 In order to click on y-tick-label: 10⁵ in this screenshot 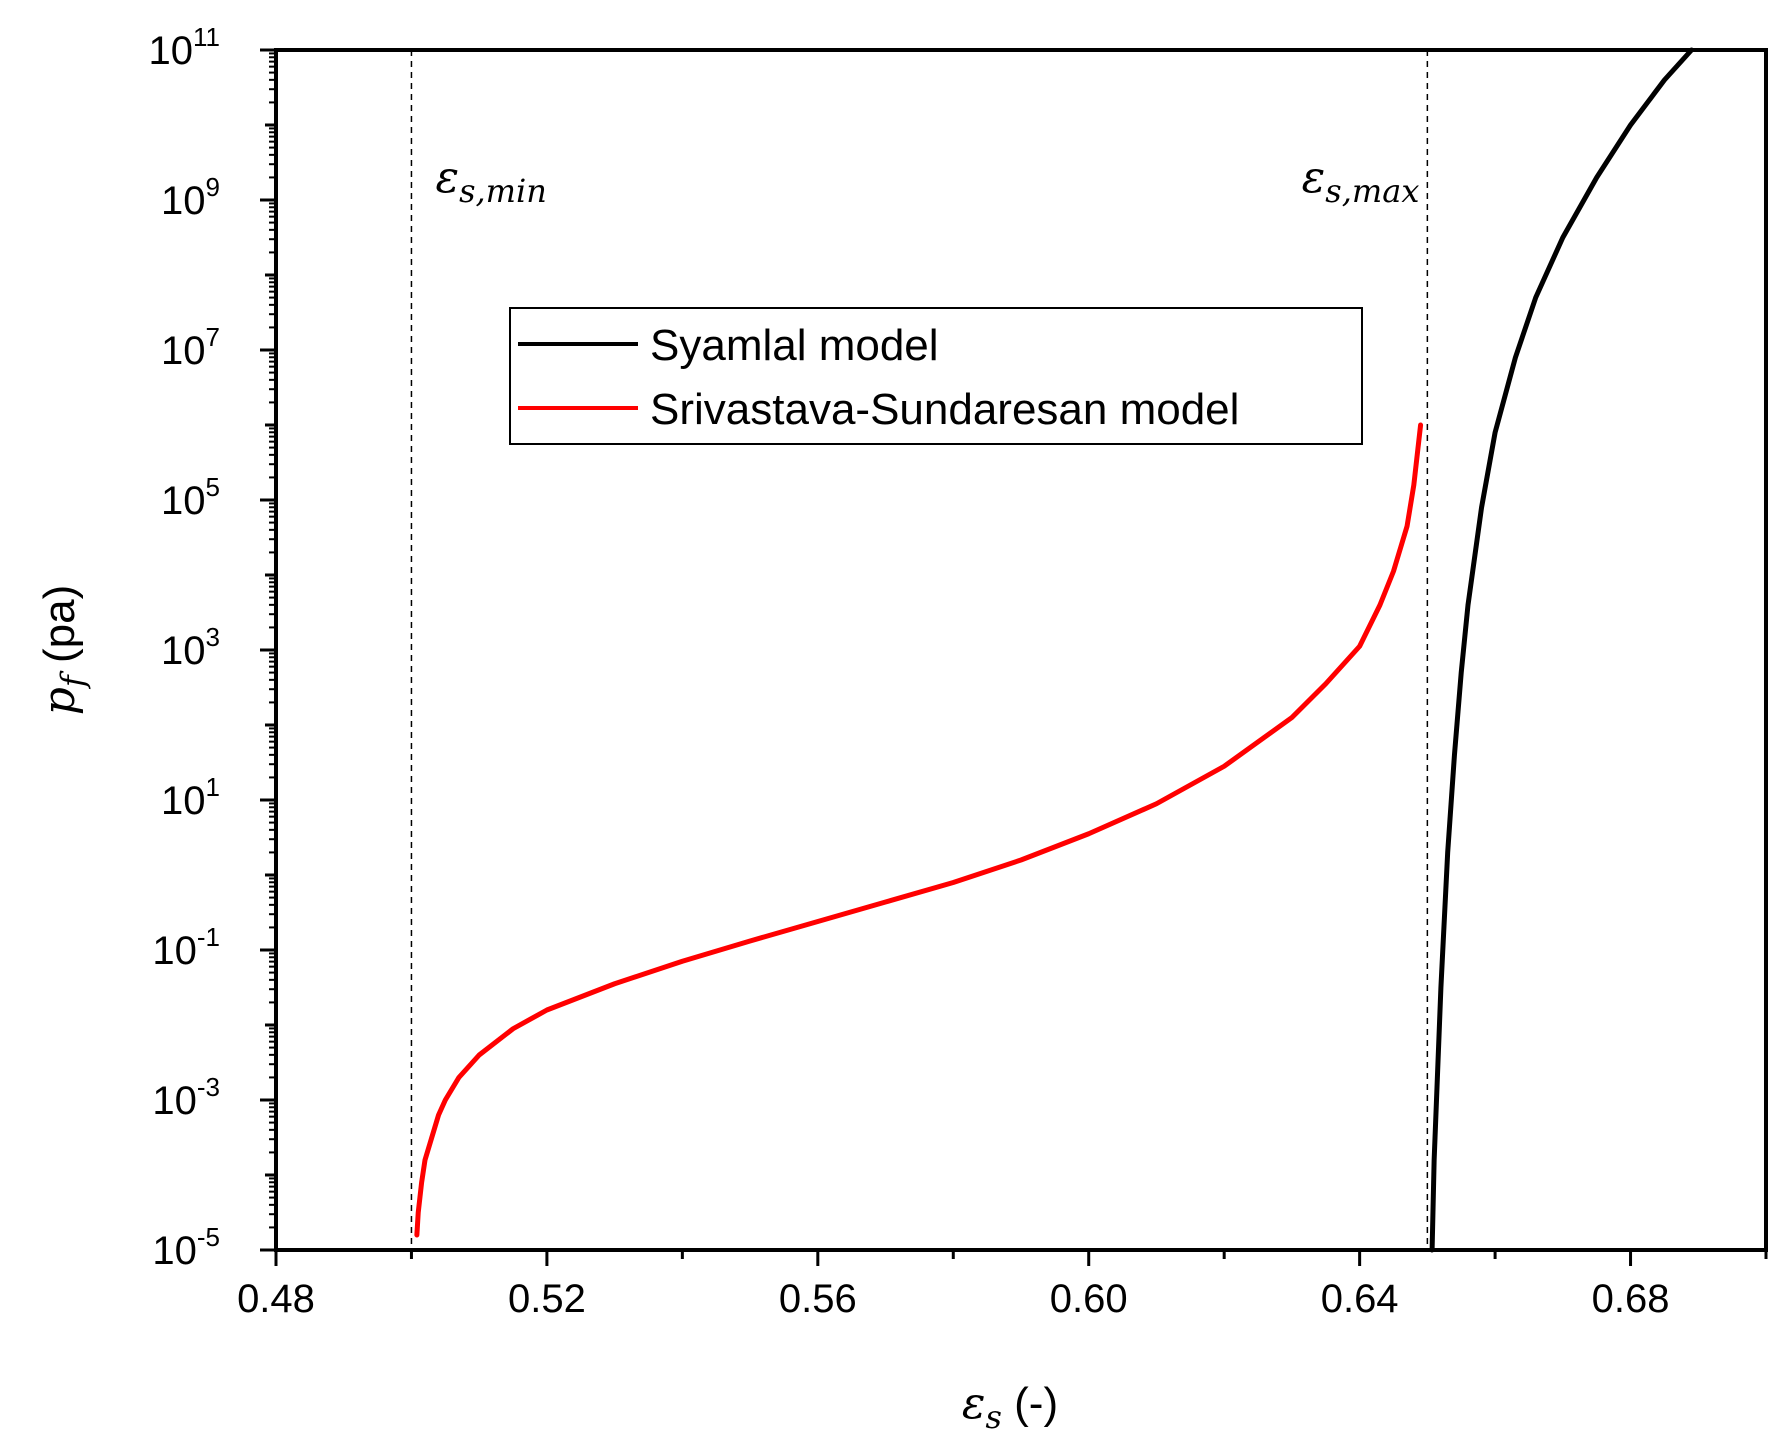, I will do `click(190, 497)`.